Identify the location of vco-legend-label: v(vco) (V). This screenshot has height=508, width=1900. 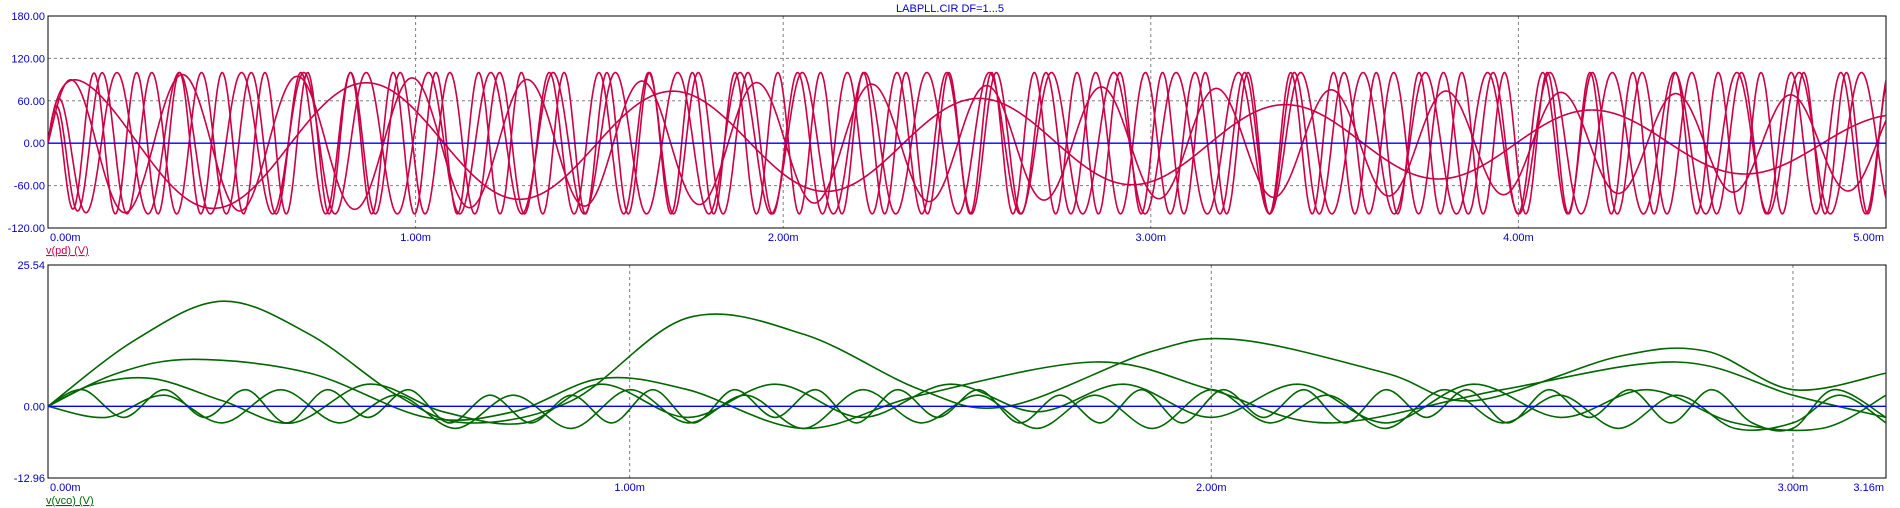
(70, 501).